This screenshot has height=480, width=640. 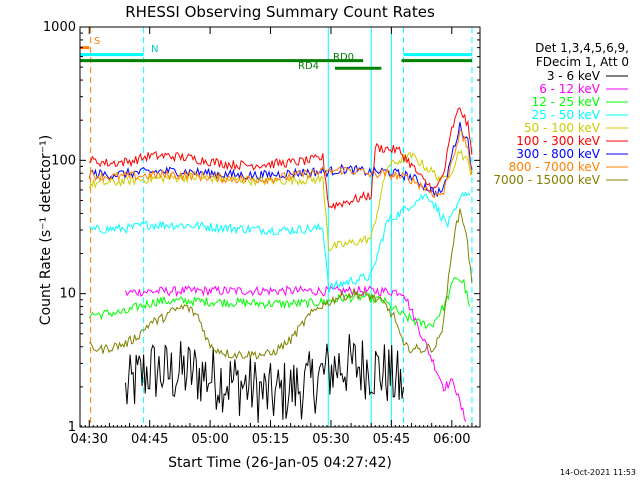 What do you see at coordinates (72, 427) in the screenshot?
I see `y-tick-label: 1` at bounding box center [72, 427].